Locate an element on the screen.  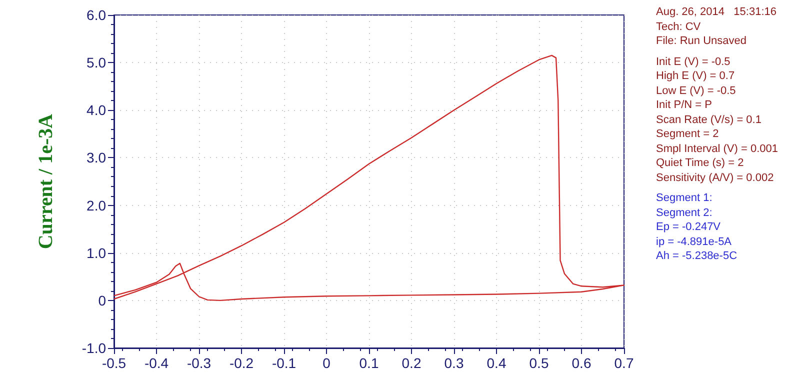
x-tick-label: 0 is located at coordinates (326, 363).